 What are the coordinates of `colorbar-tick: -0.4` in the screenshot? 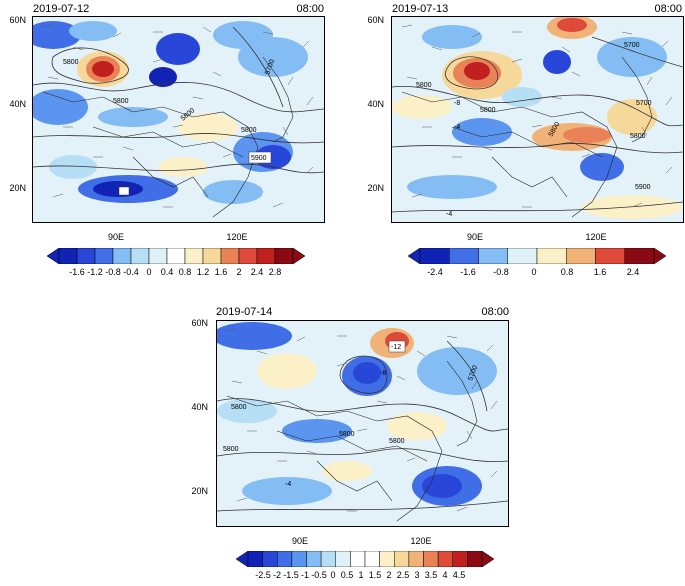 It's located at (131, 272).